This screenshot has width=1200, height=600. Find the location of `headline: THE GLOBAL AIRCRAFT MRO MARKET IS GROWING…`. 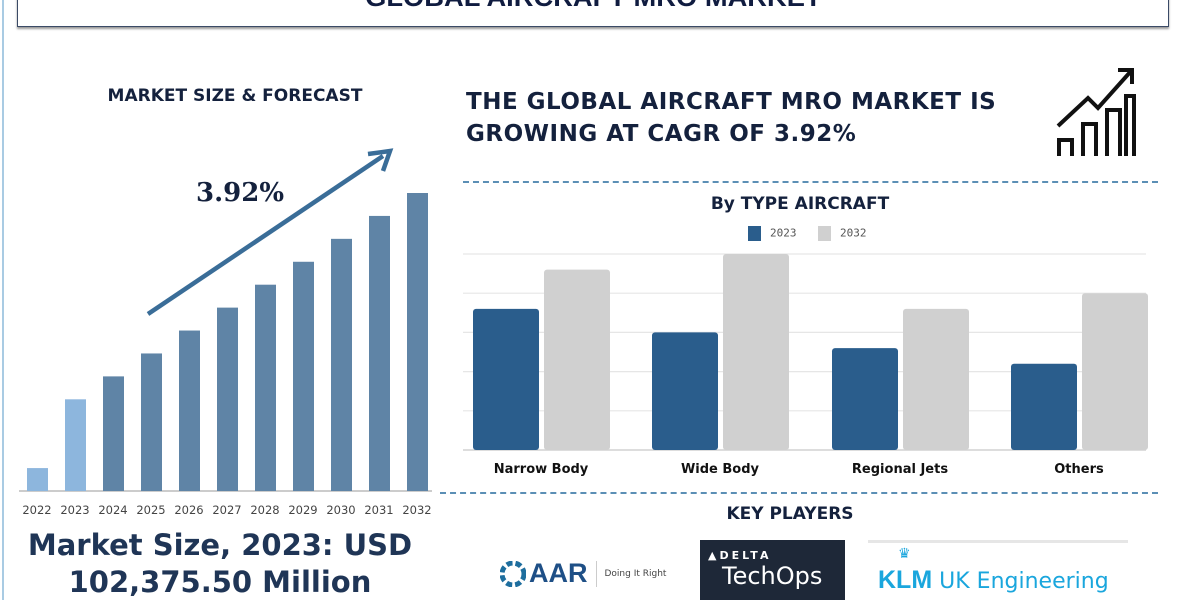

headline: THE GLOBAL AIRCRAFT MRO MARKET IS GROWING… is located at coordinates (731, 118).